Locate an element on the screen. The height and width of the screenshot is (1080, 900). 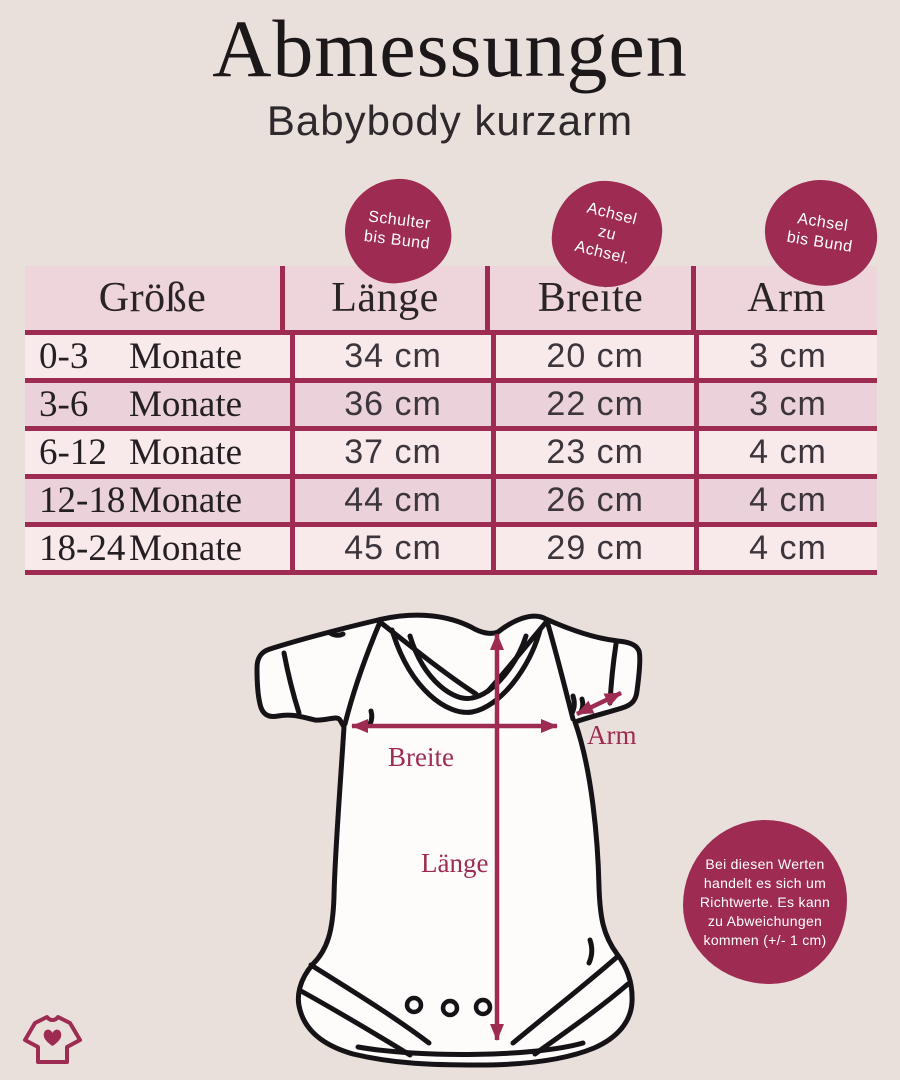
laenge-value: 36 cm is located at coordinates (390, 404).